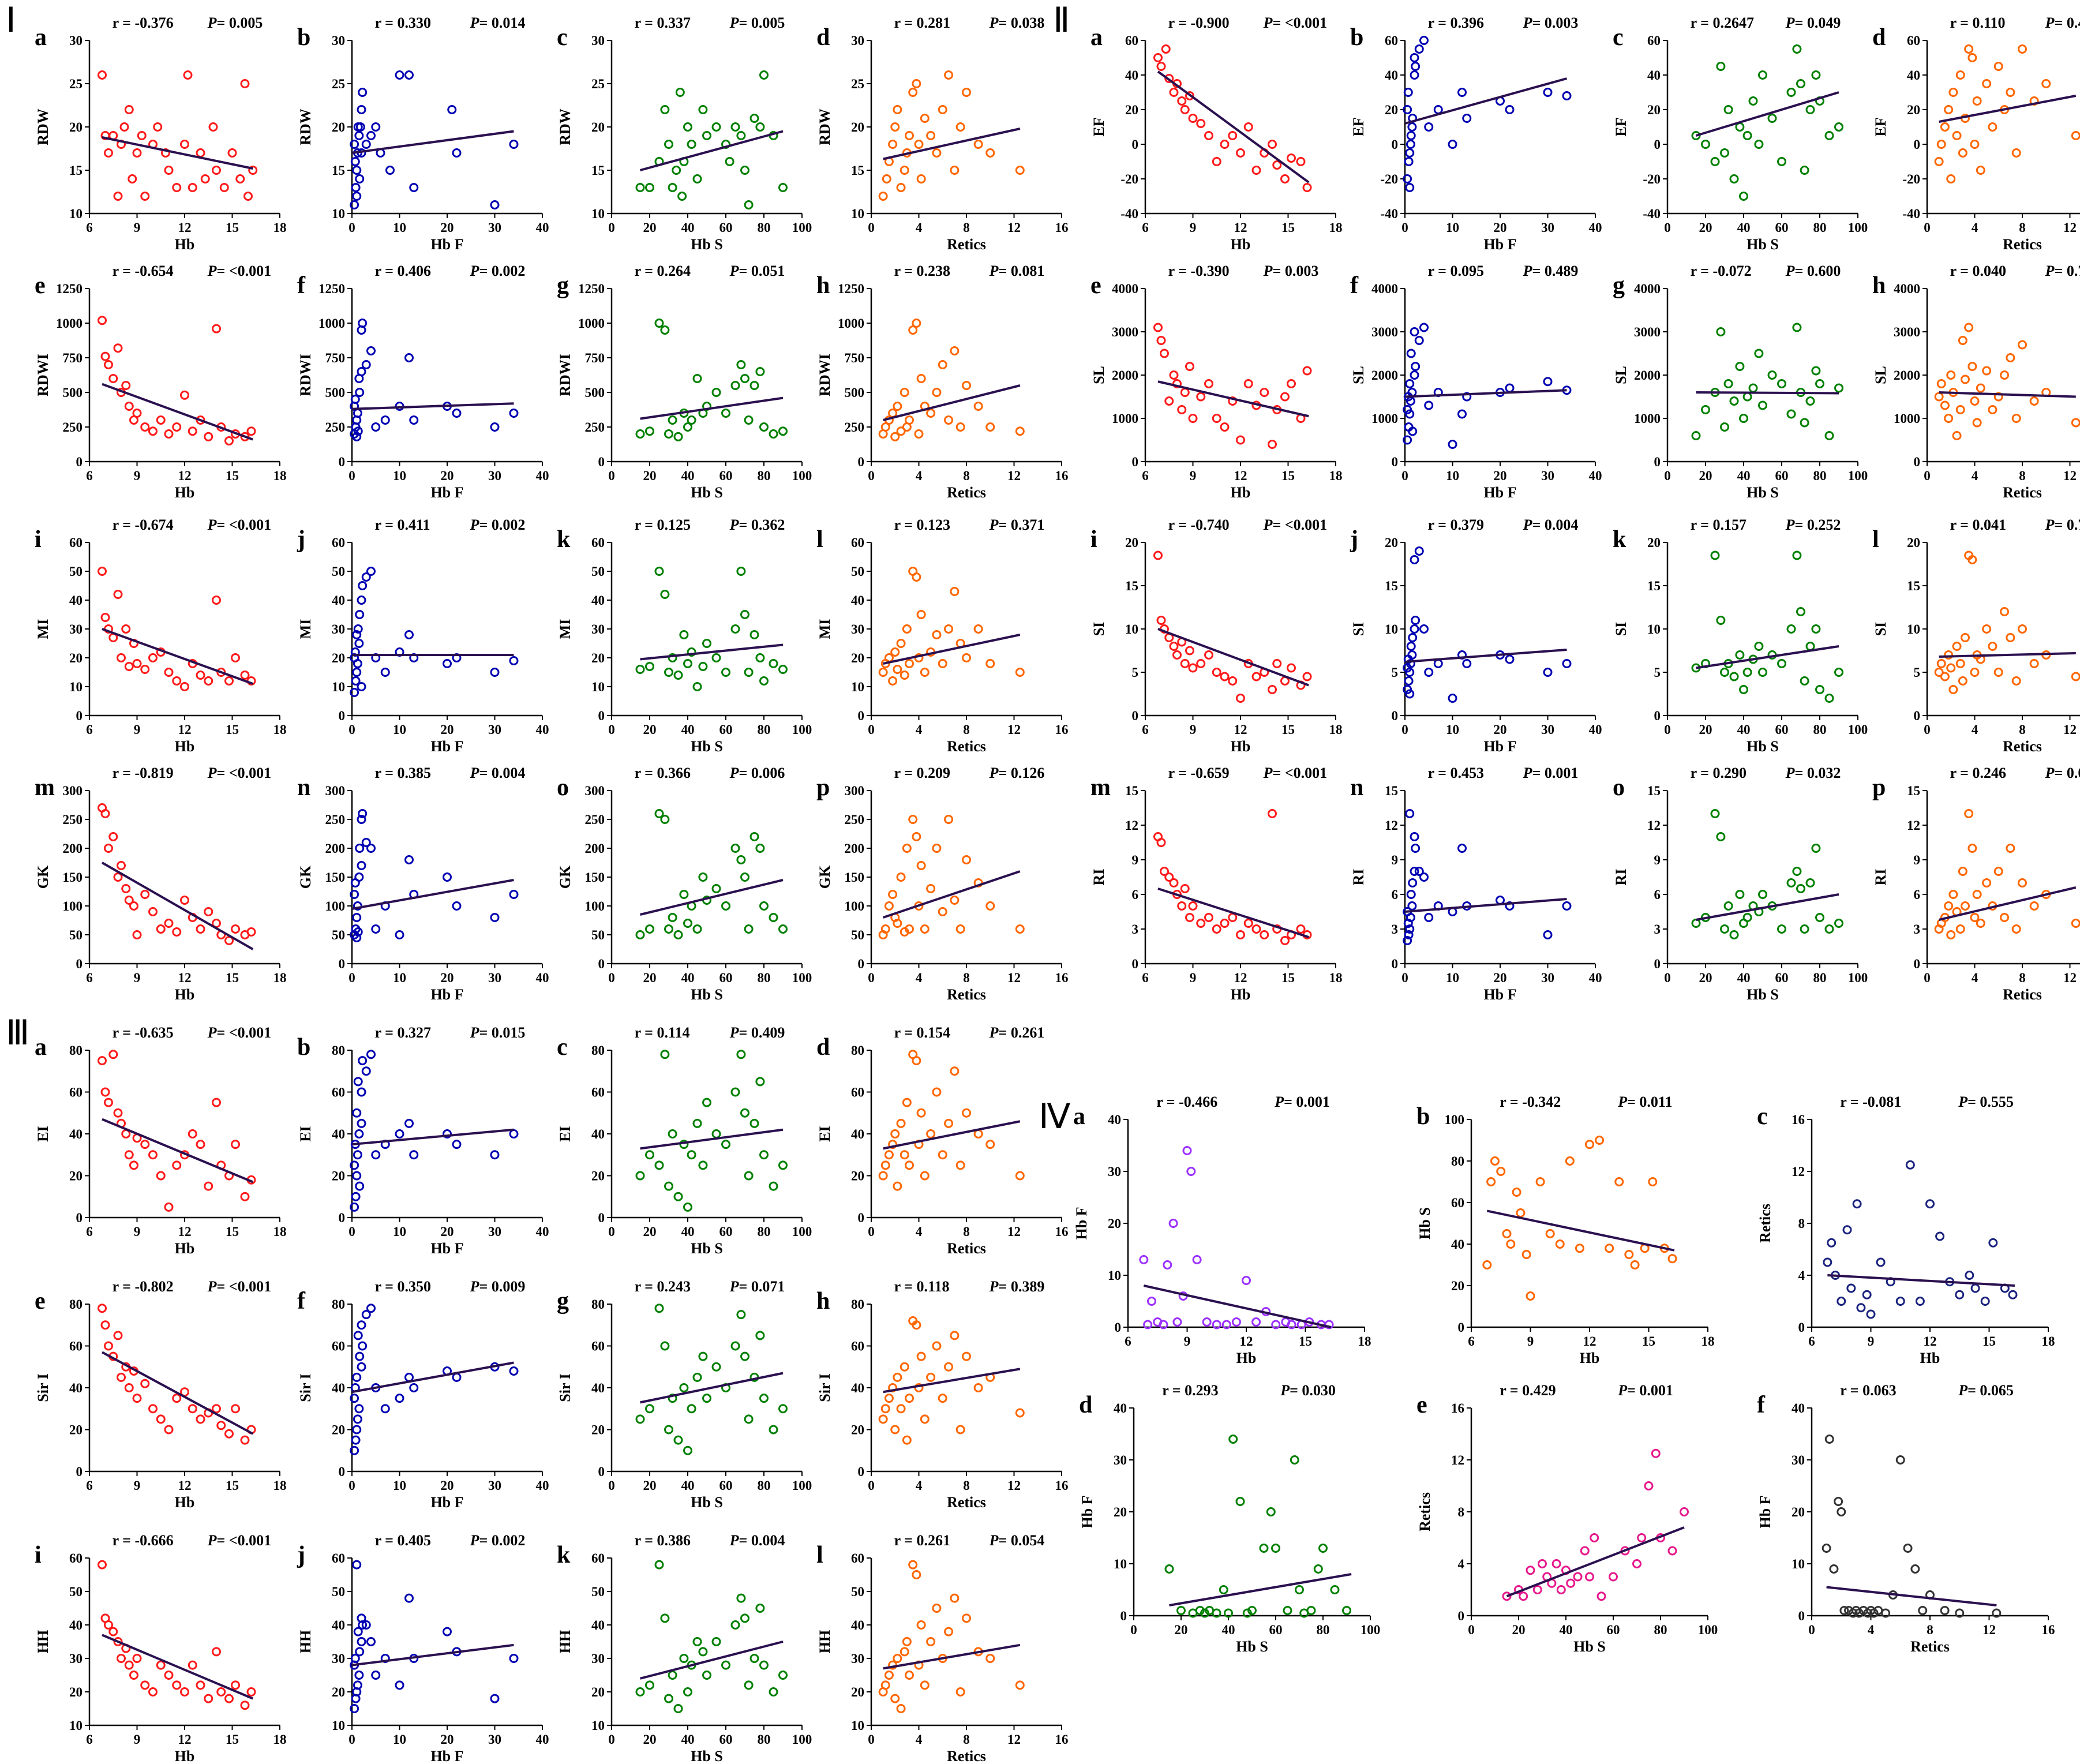  I want to click on y-tick-label: 16, so click(1457, 1408).